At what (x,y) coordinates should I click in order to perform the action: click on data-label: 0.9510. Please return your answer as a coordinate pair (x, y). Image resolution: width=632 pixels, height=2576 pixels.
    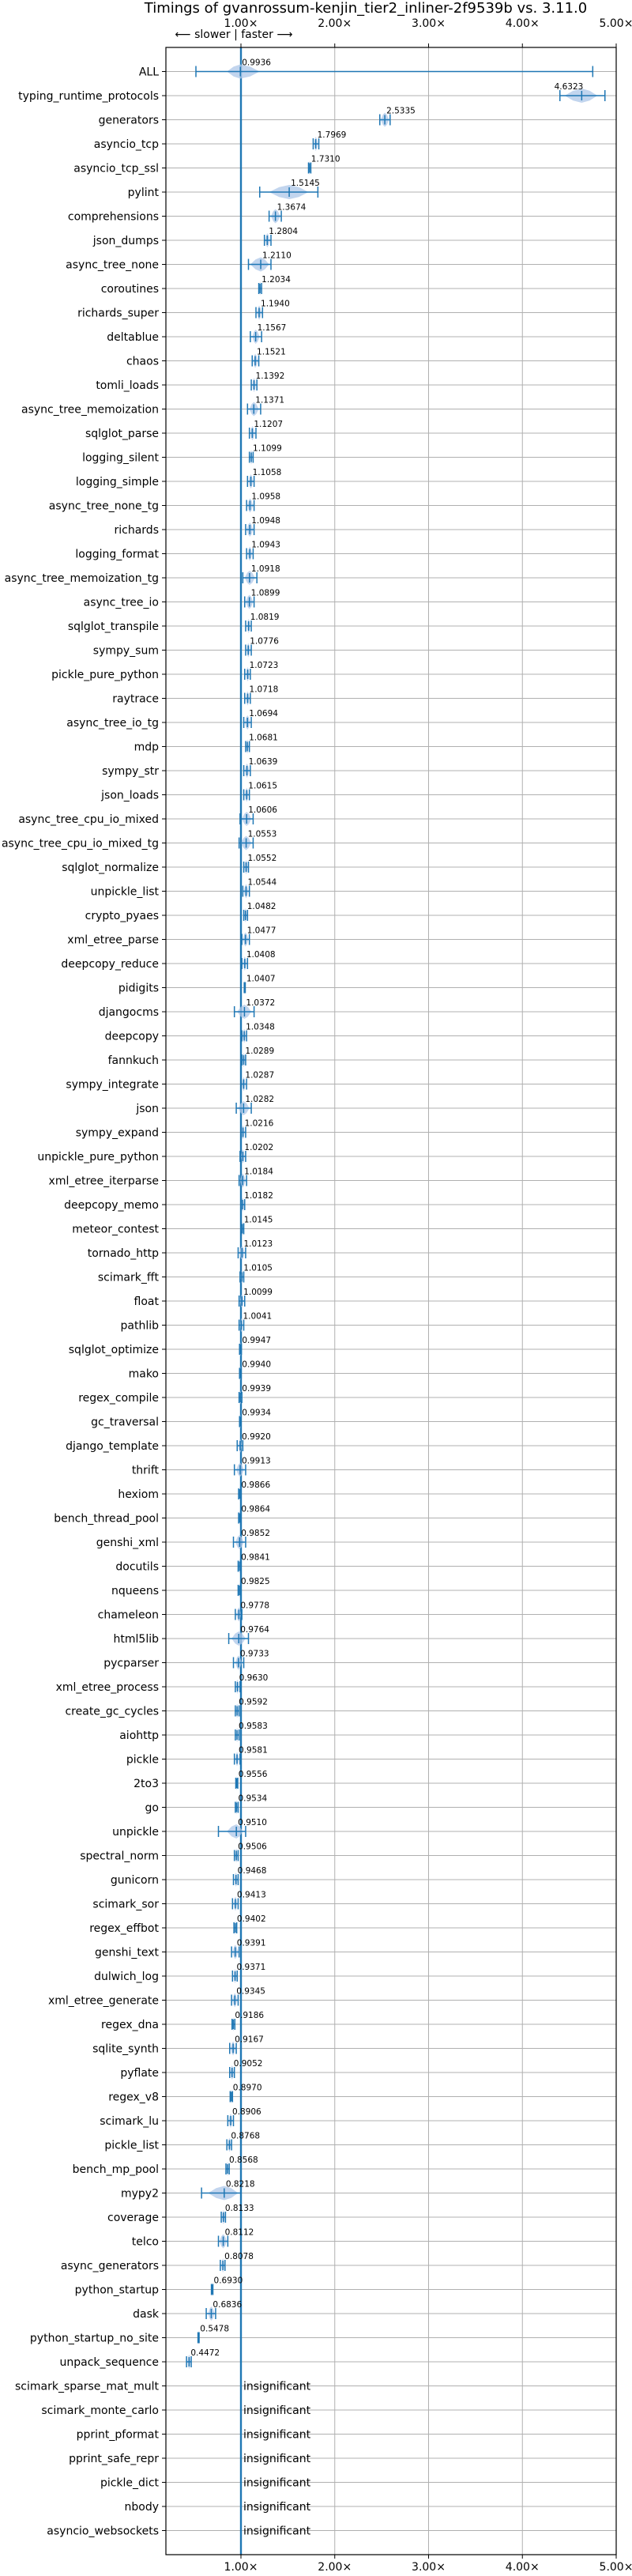
    Looking at the image, I should click on (253, 1822).